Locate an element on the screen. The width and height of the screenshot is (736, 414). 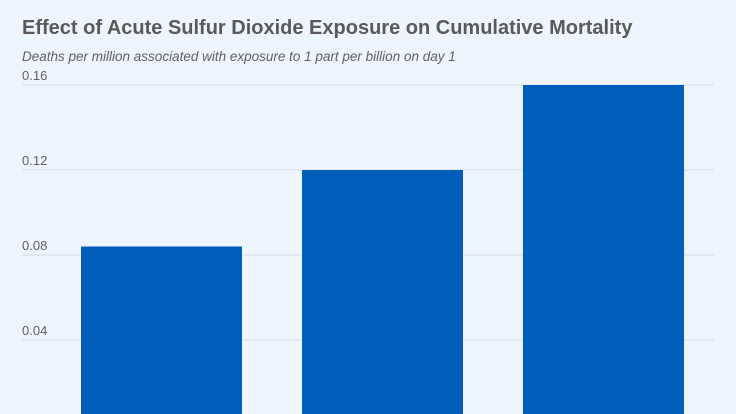
y-tick-label: 0.04 is located at coordinates (34, 330).